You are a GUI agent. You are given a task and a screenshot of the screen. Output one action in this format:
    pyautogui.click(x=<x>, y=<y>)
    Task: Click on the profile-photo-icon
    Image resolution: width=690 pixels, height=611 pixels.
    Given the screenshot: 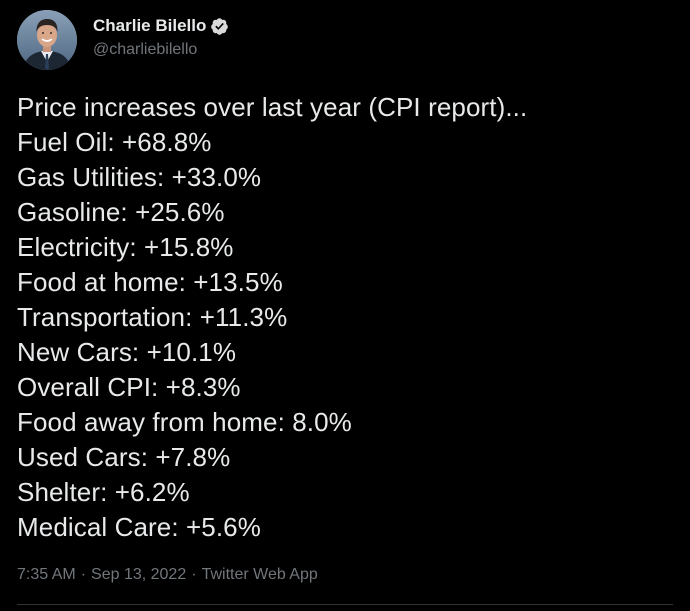 What is the action you would take?
    pyautogui.click(x=47, y=40)
    